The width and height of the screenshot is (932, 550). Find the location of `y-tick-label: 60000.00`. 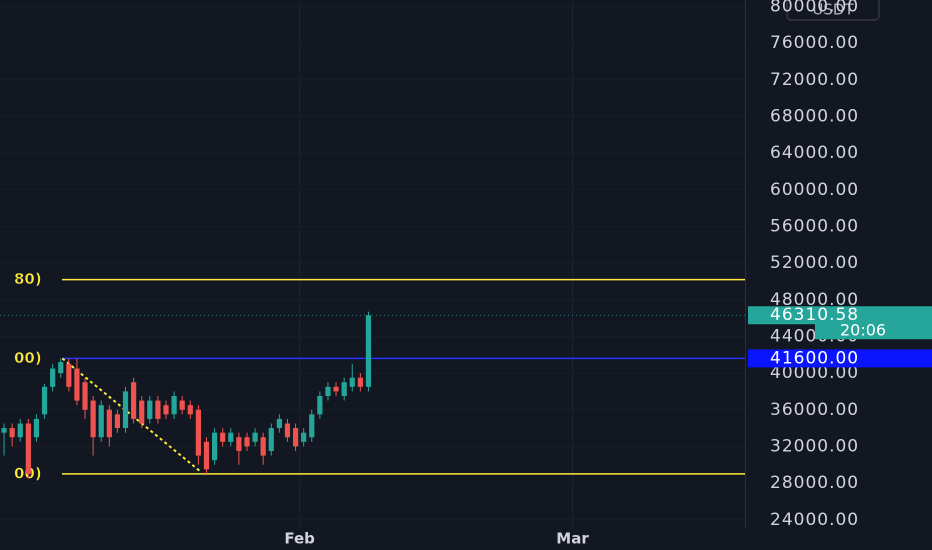

y-tick-label: 60000.00 is located at coordinates (814, 190).